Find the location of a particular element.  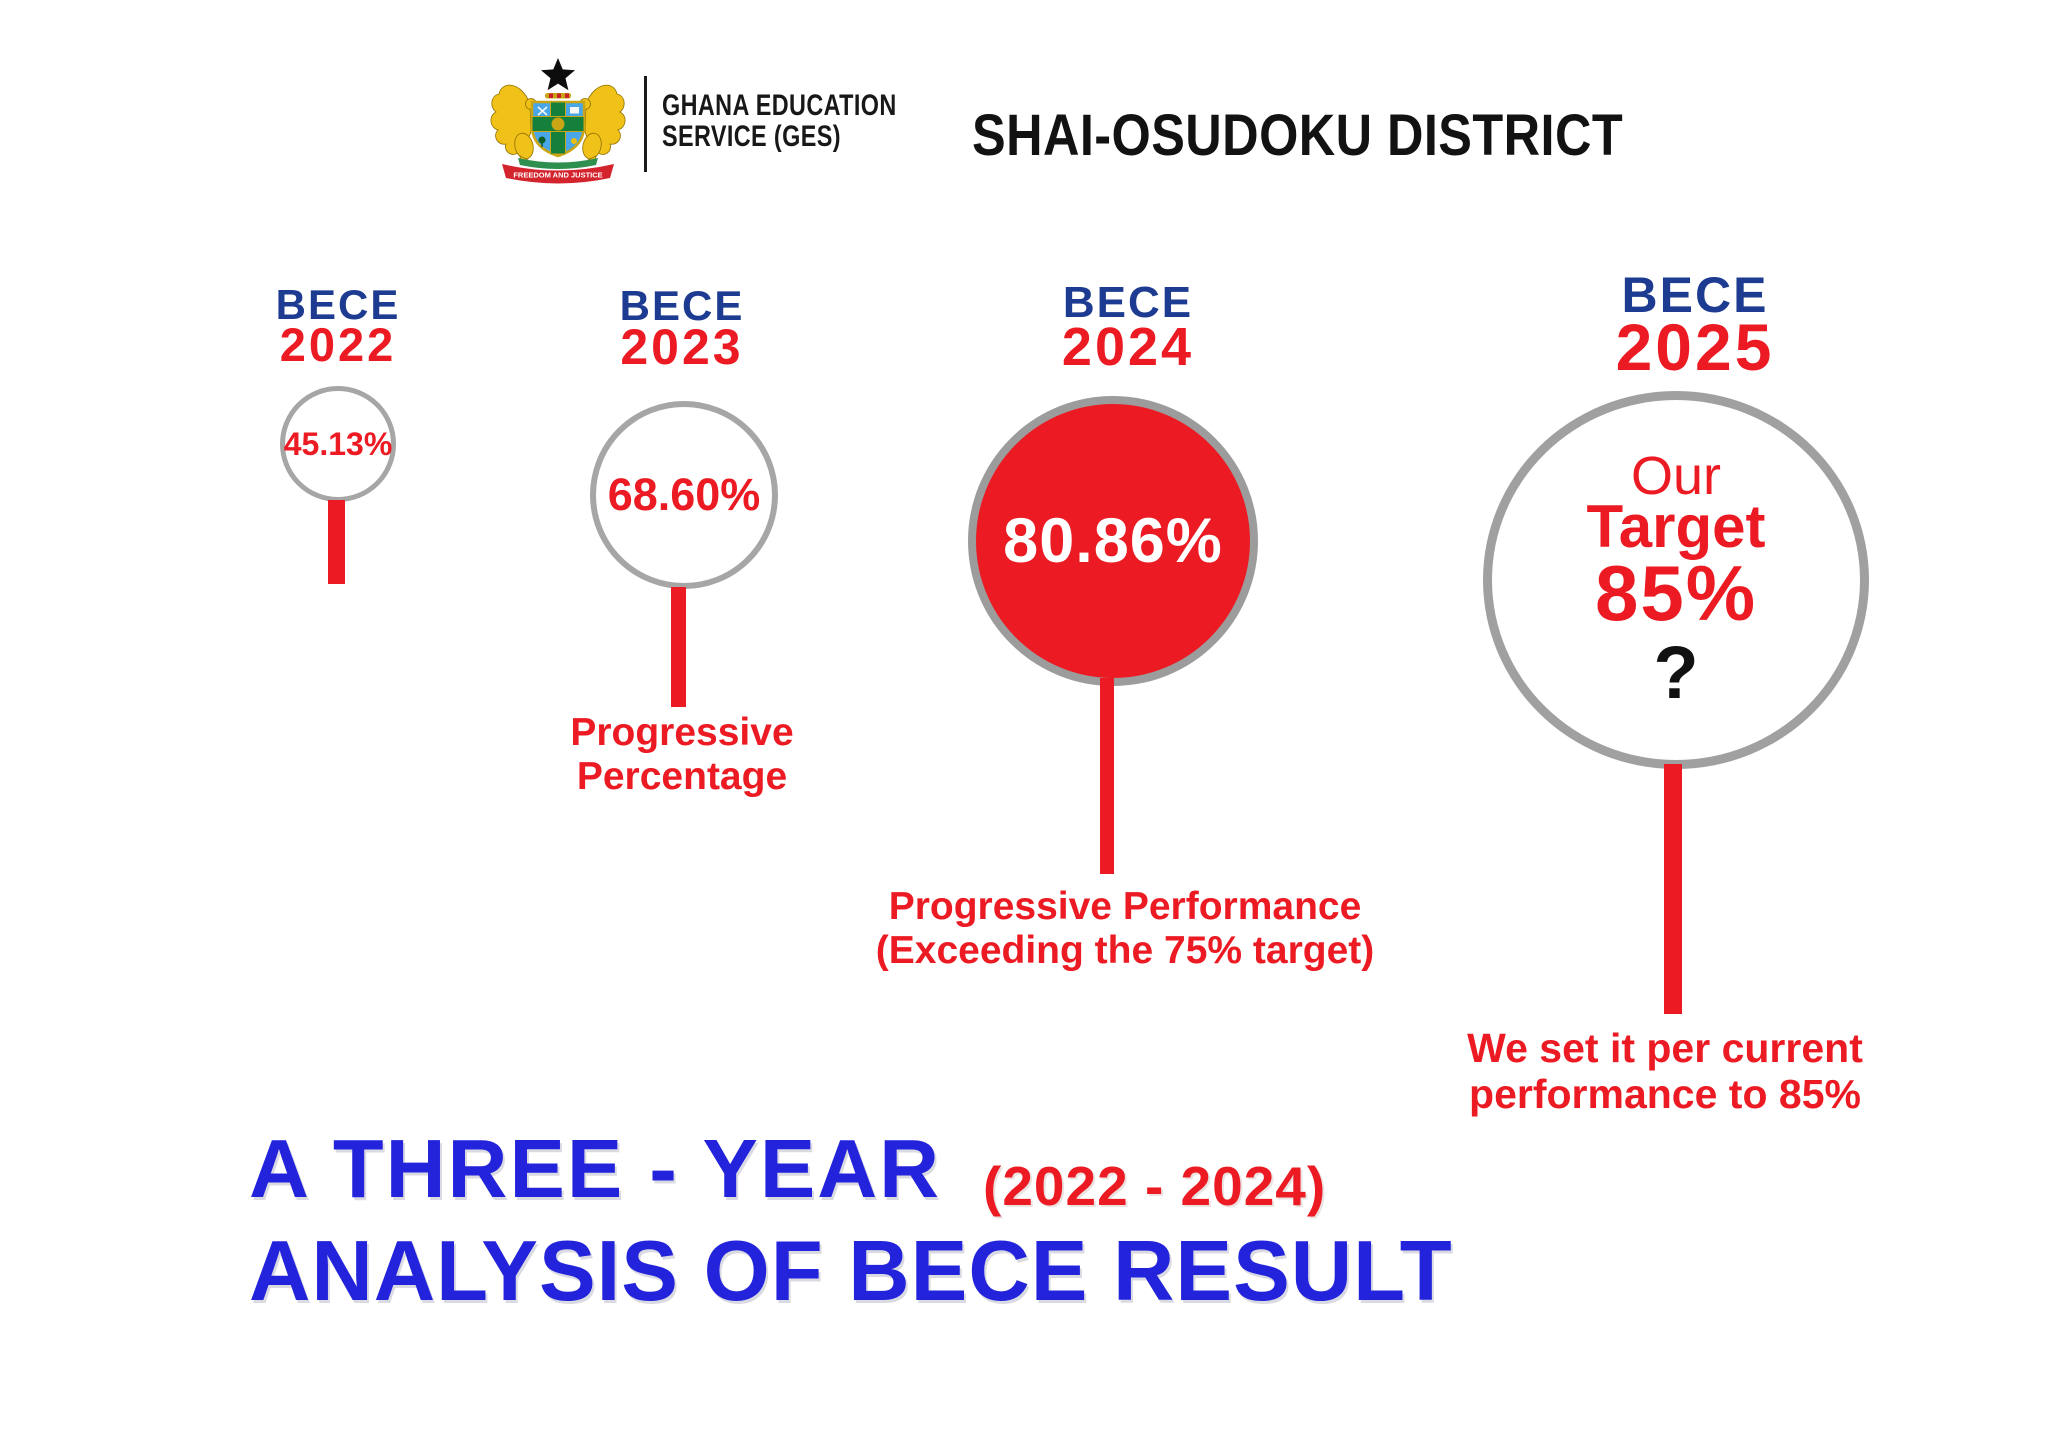

bubble-2022: 45.13% is located at coordinates (338, 444).